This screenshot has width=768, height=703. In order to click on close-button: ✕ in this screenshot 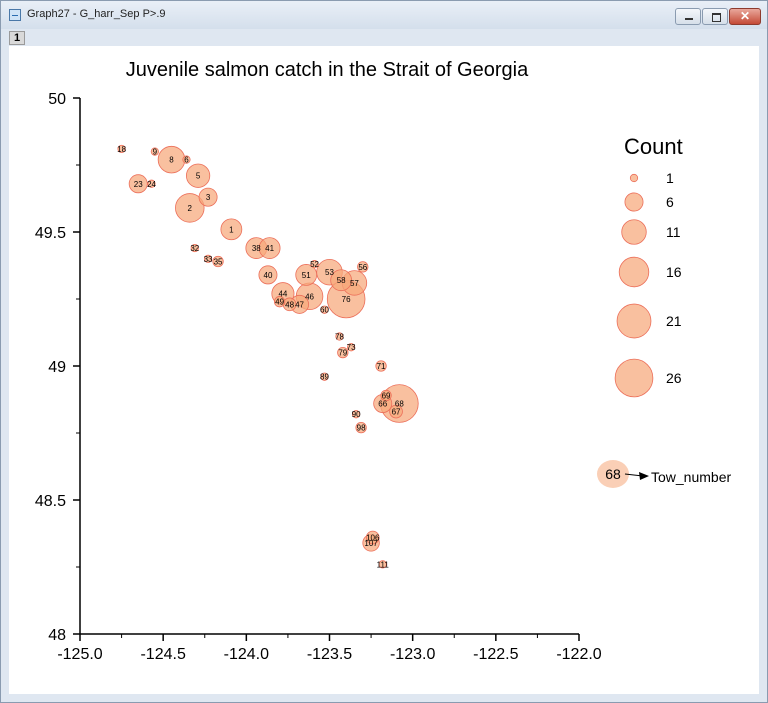, I will do `click(745, 16)`.